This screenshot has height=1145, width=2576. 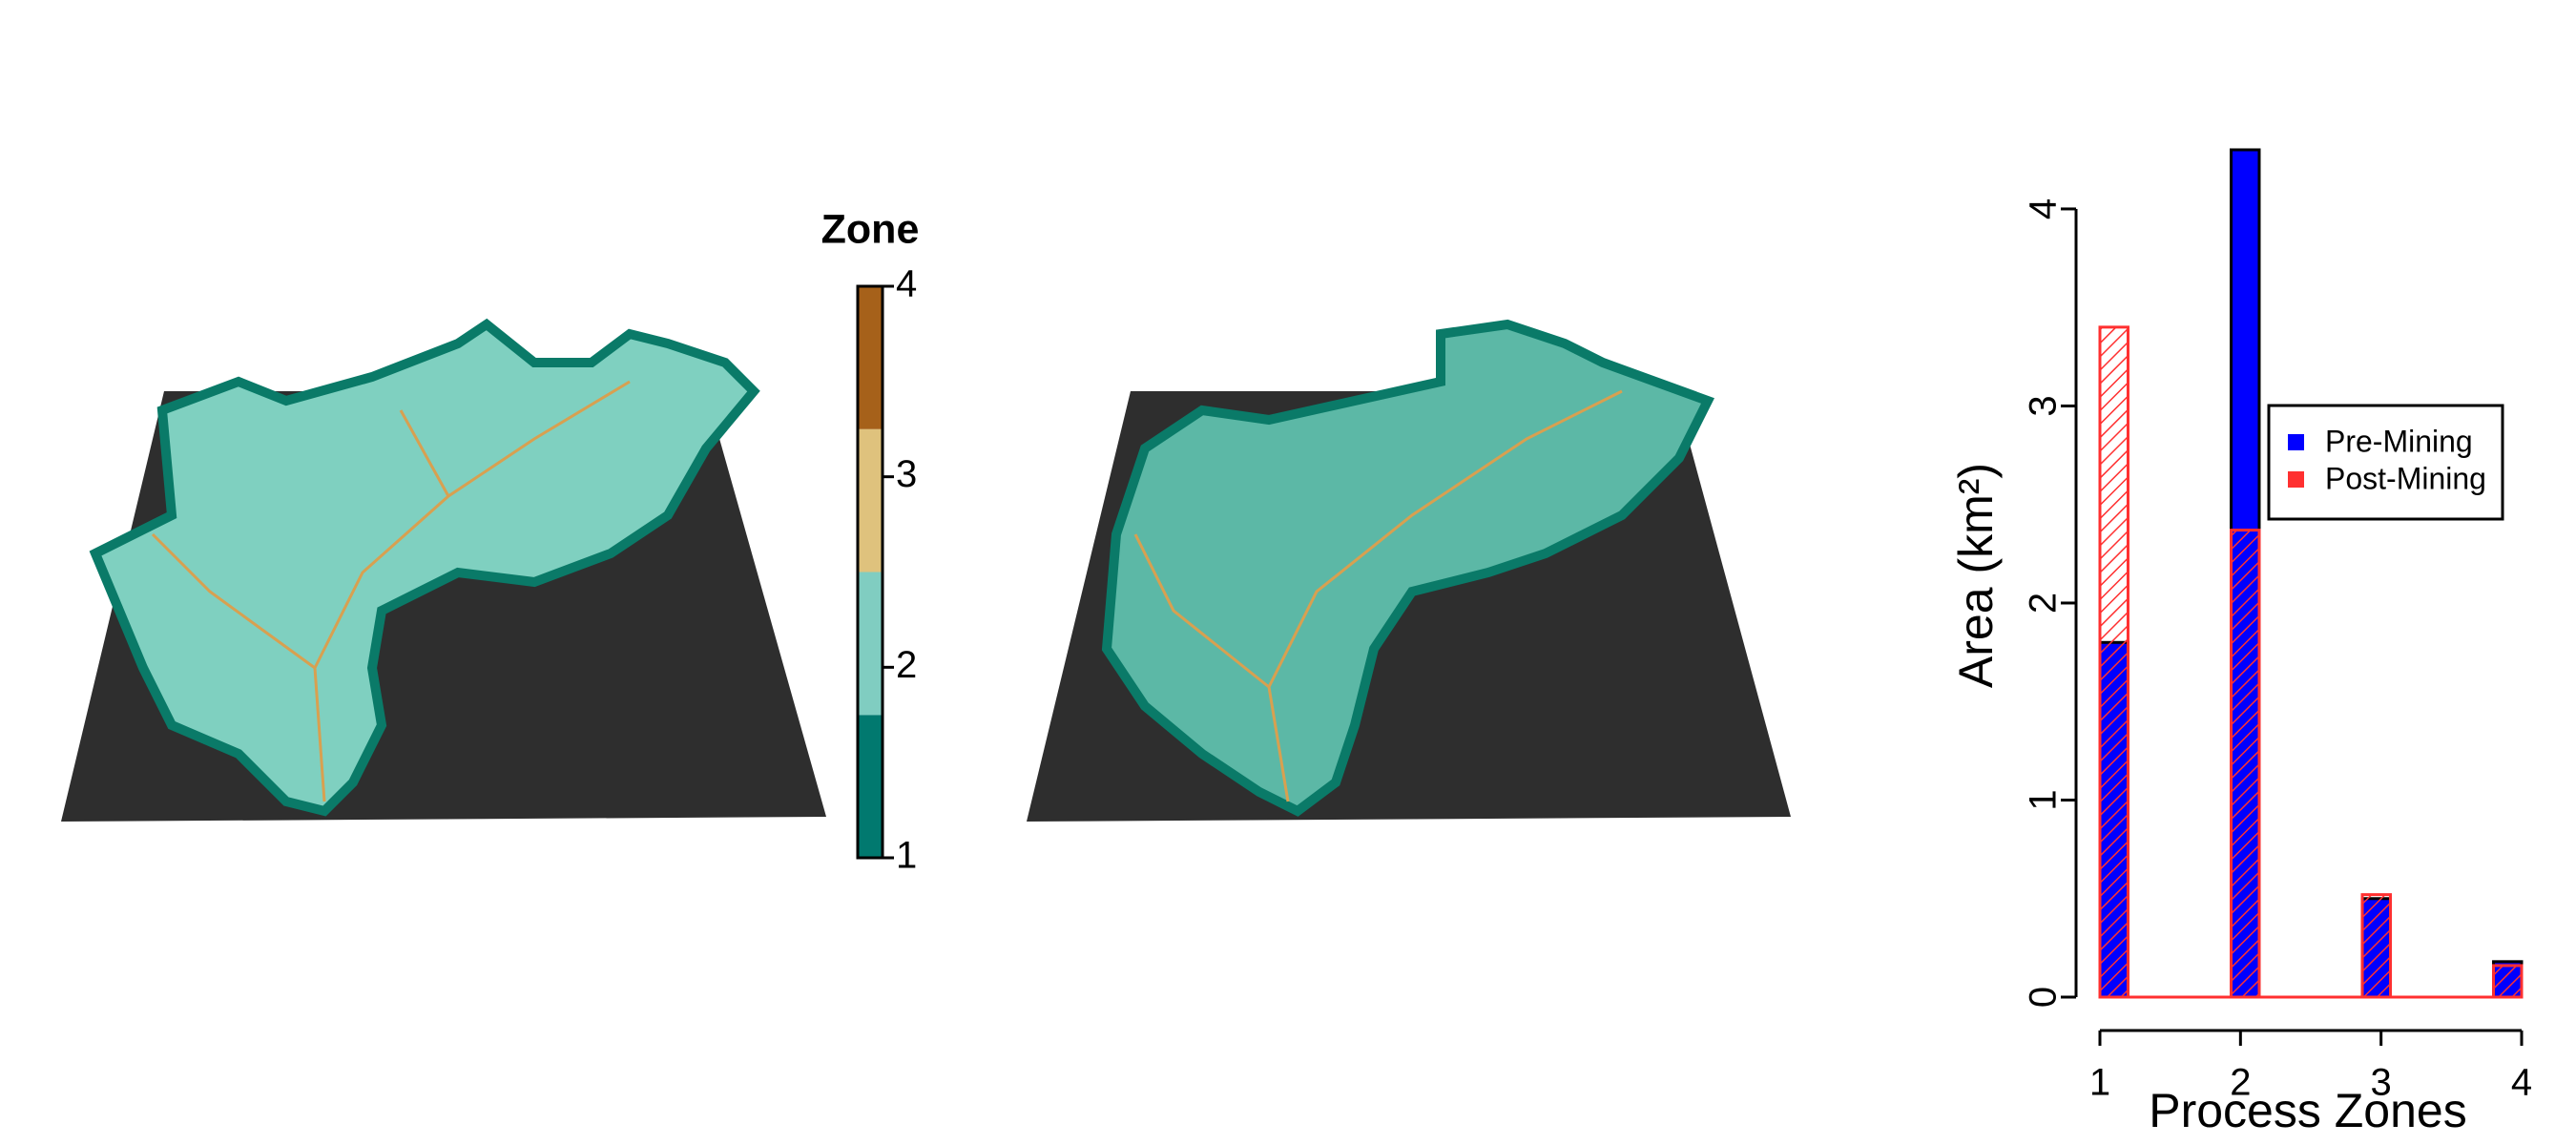 I want to click on y-tick-label: 1, so click(x=2044, y=799).